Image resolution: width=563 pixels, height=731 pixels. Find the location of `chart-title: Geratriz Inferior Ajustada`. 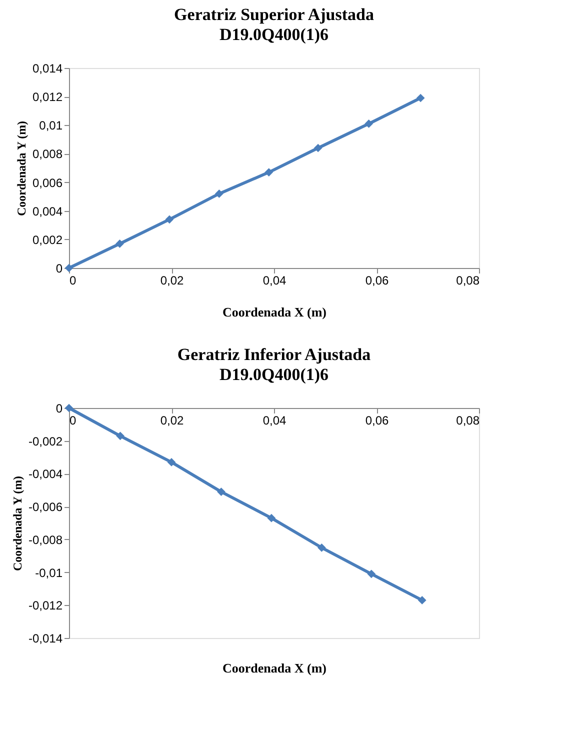

chart-title: Geratriz Inferior Ajustada is located at coordinates (274, 354).